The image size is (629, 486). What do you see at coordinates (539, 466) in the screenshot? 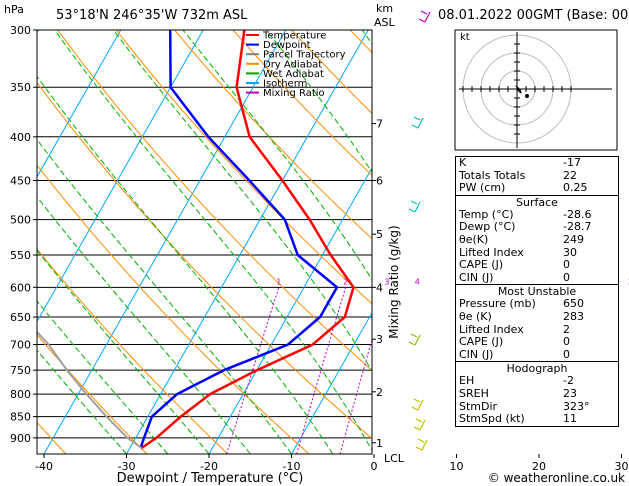
I see `temperature-tick-label: 20` at bounding box center [539, 466].